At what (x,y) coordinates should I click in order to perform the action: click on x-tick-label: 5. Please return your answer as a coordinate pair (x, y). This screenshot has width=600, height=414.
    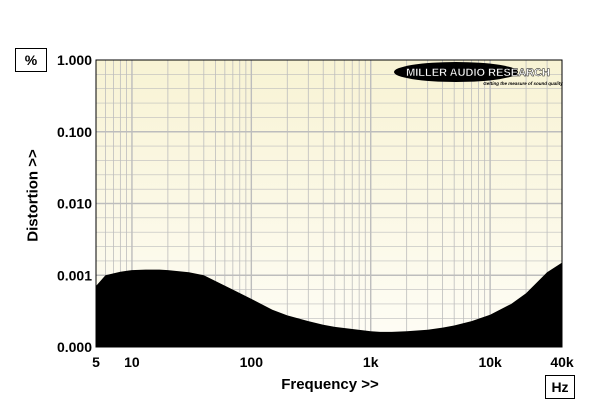
    Looking at the image, I should click on (96, 362).